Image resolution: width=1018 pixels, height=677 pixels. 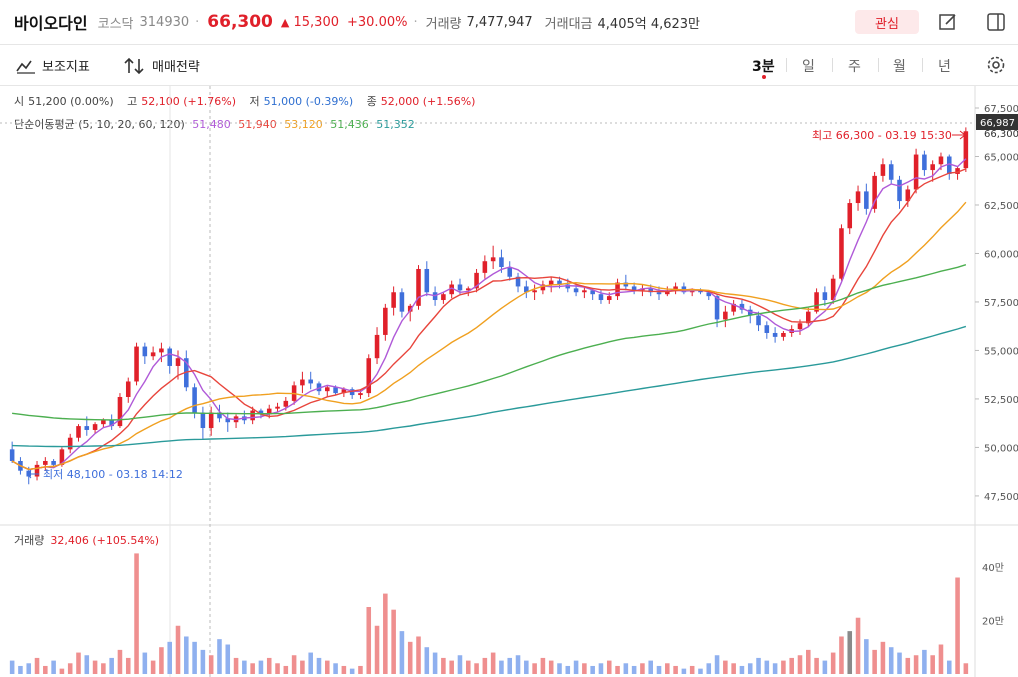 What do you see at coordinates (377, 22) in the screenshot?
I see `price-change-pct: +30.00%` at bounding box center [377, 22].